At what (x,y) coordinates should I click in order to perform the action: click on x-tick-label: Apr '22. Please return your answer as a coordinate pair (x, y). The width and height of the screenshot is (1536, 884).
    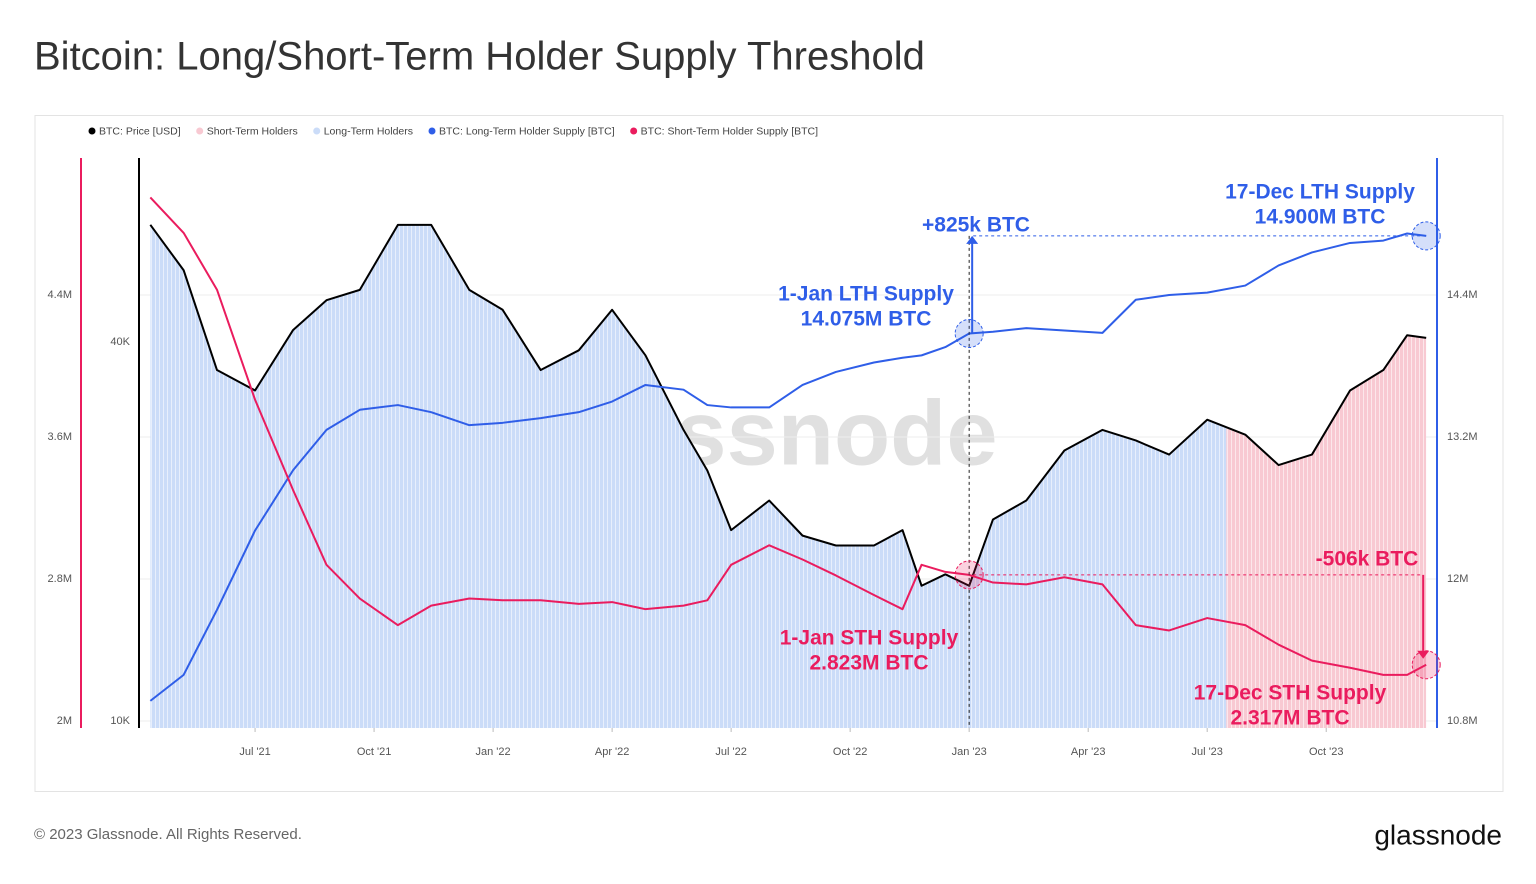
    Looking at the image, I should click on (612, 752).